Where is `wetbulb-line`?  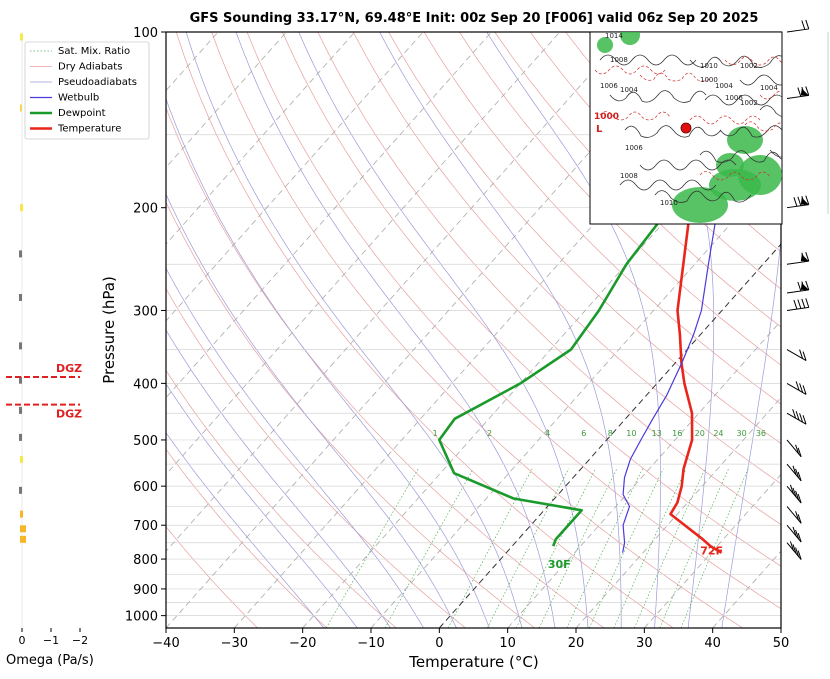 wetbulb-line is located at coordinates (675, 343).